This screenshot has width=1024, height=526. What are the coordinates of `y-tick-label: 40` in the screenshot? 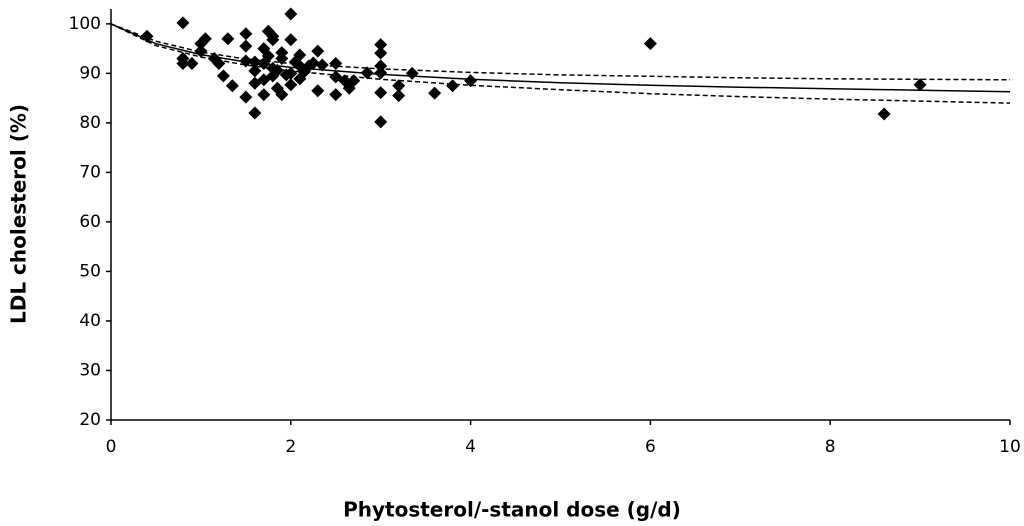 It's located at (90, 321).